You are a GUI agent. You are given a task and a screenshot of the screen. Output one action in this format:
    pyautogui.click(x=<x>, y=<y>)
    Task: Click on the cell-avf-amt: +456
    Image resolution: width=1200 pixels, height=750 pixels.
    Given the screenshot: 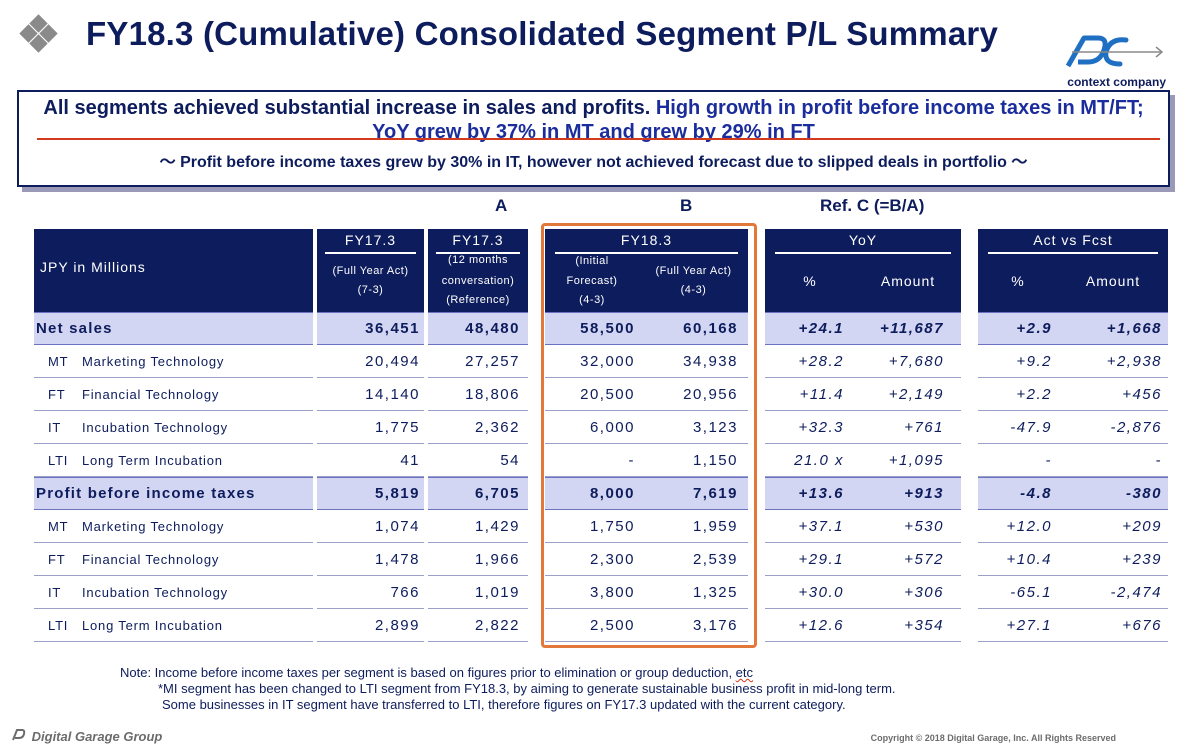 What is the action you would take?
    pyautogui.click(x=1142, y=394)
    